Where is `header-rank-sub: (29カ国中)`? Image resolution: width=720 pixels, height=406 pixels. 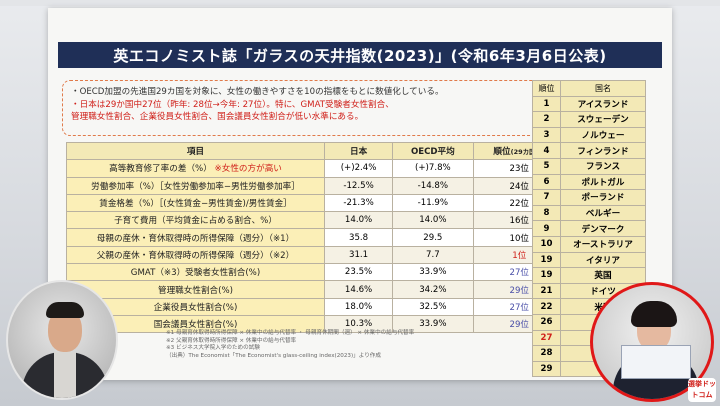
header-rank-sub: (29カ国中) is located at coordinates (528, 152).